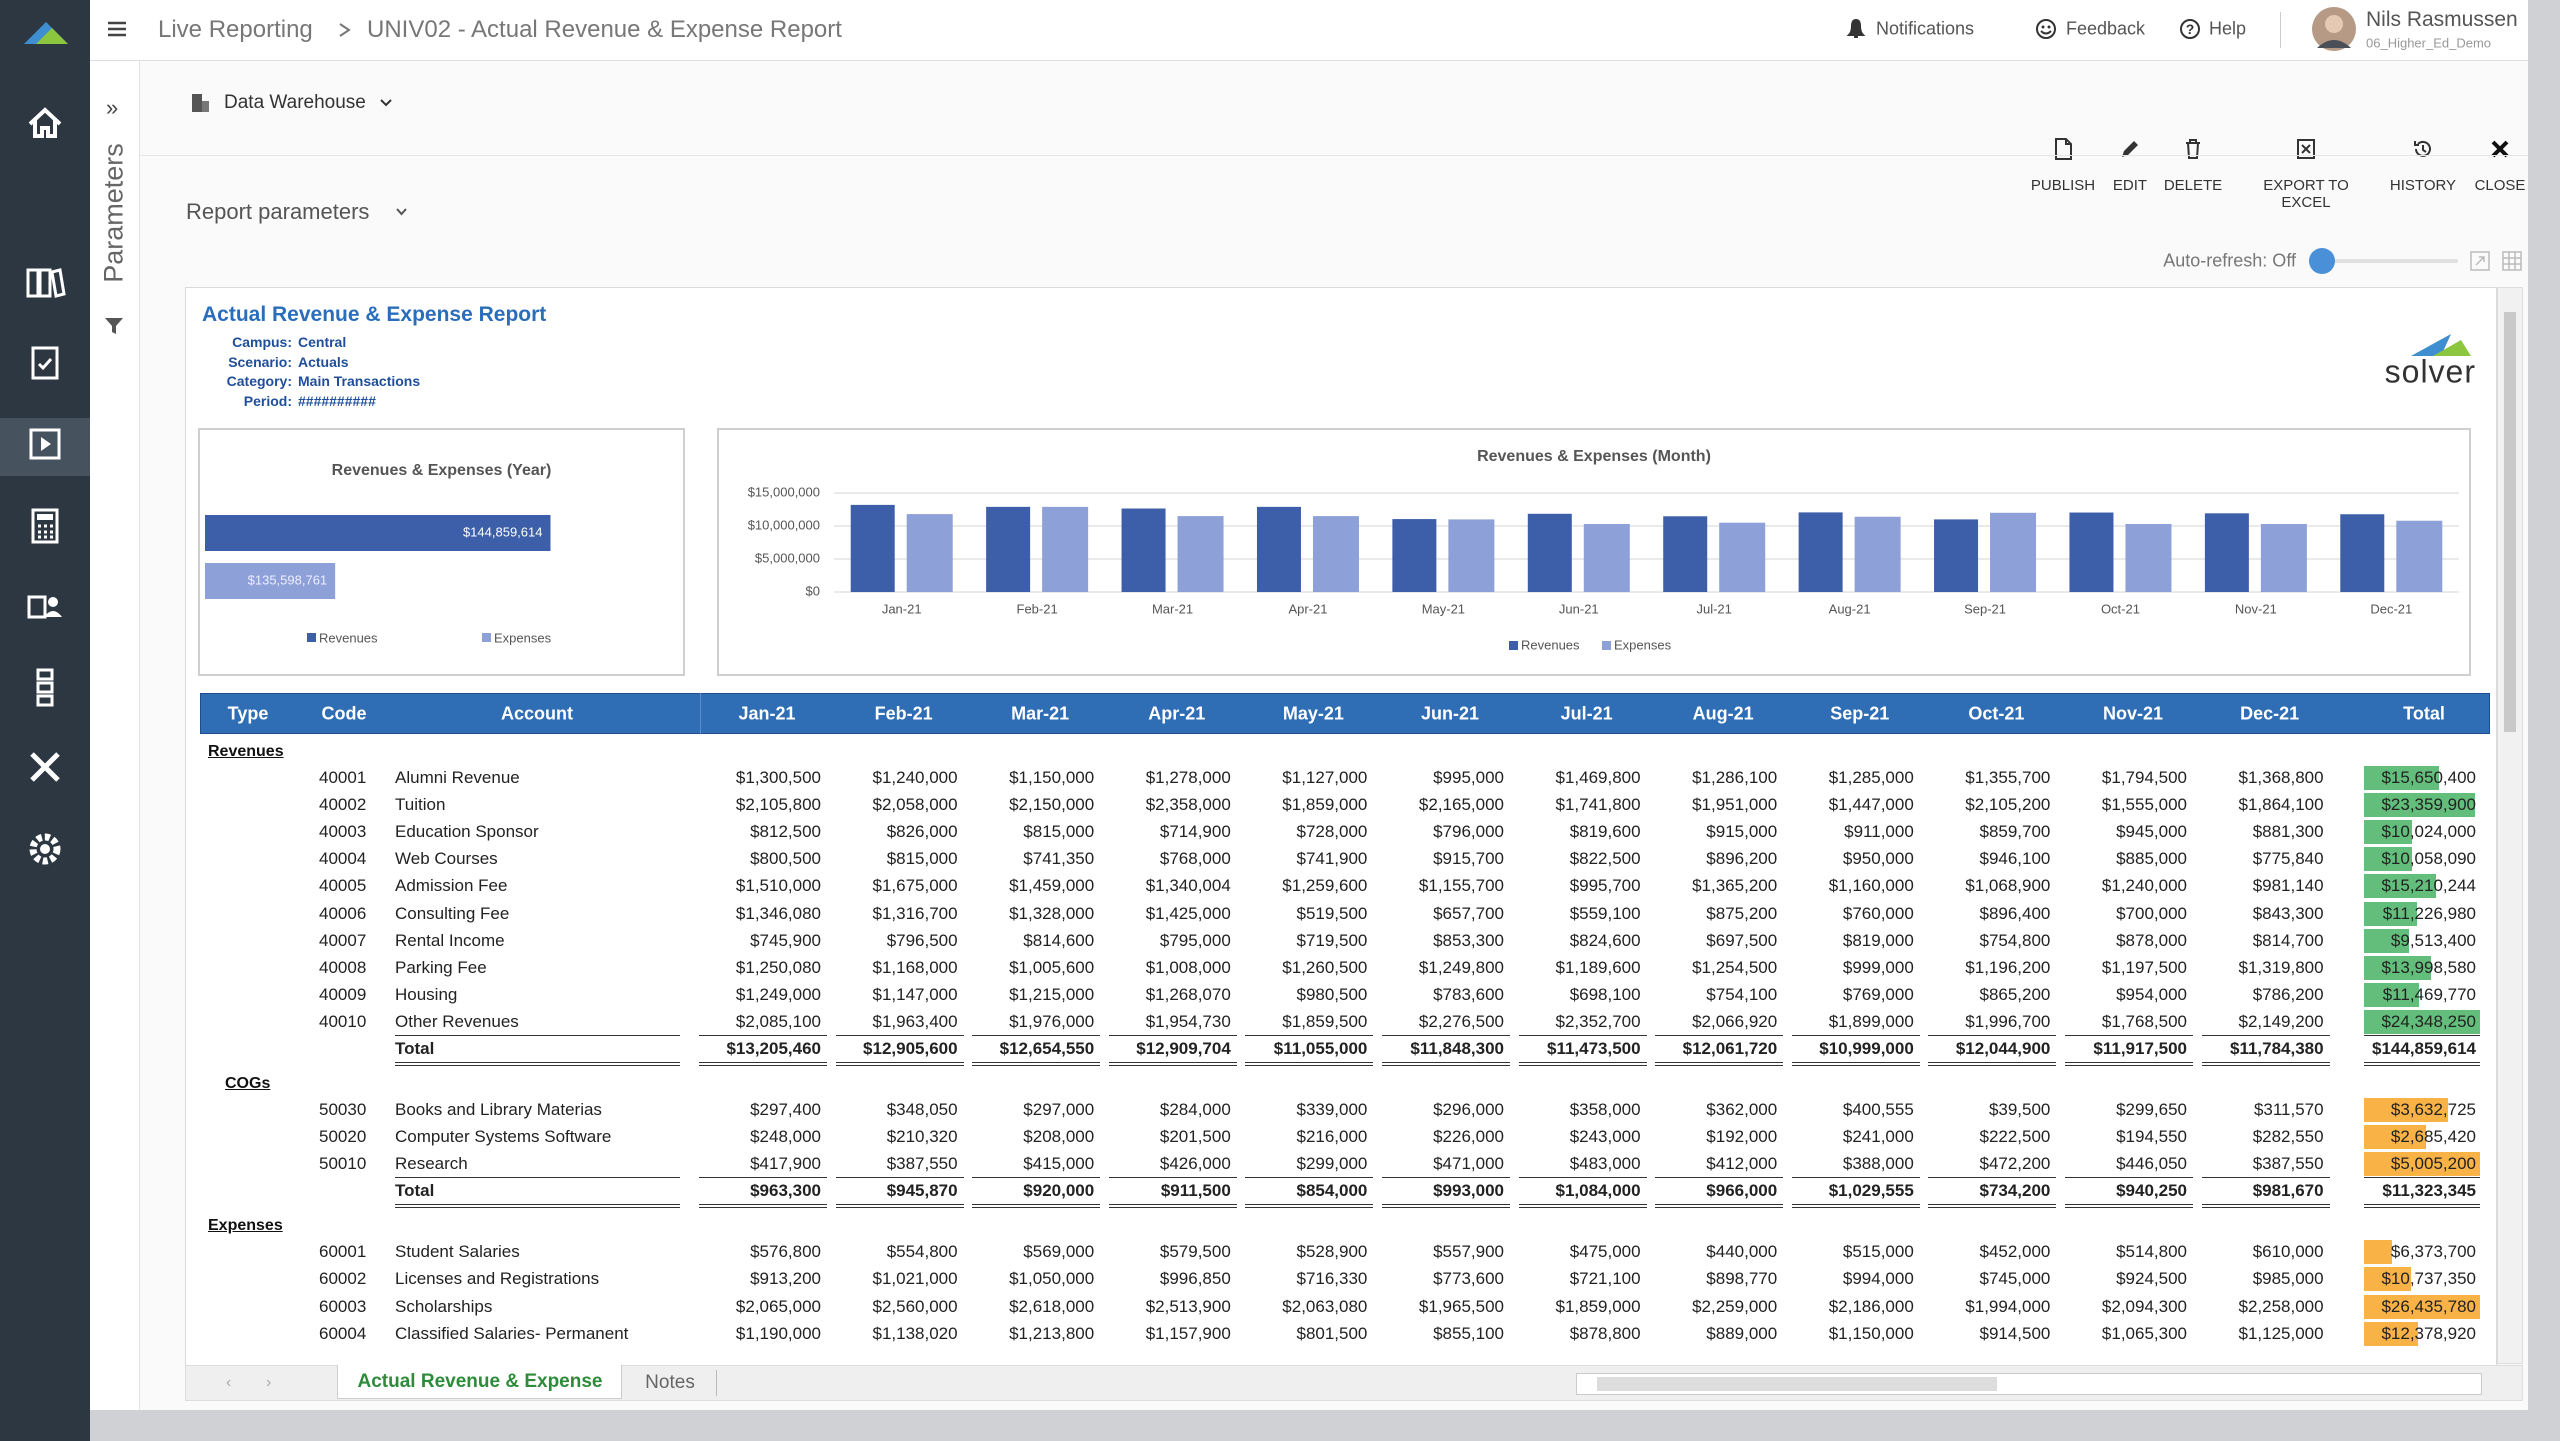  What do you see at coordinates (2014, 832) in the screenshot?
I see `cell-value: $859,700` at bounding box center [2014, 832].